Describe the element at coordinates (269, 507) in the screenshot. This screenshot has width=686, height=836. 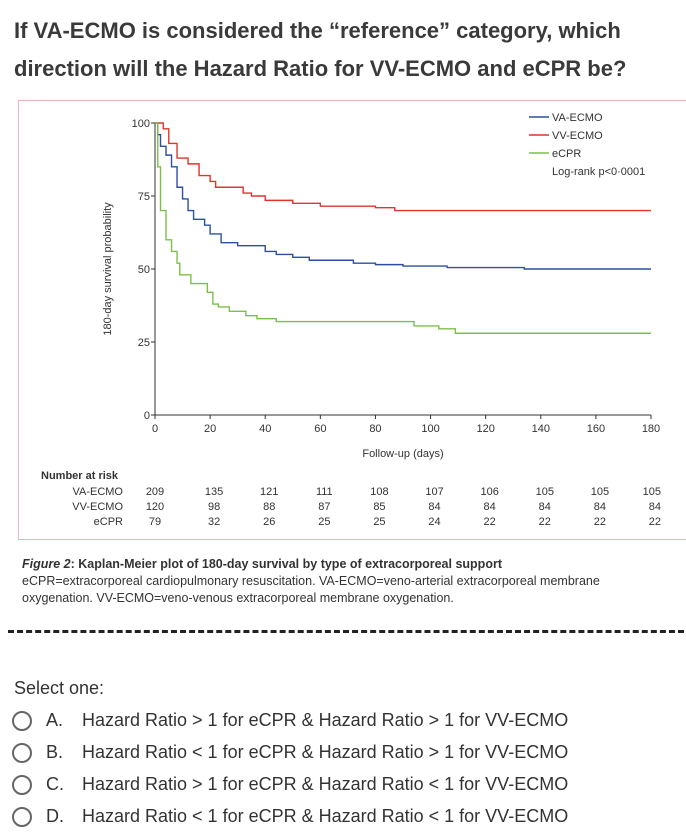
I see `risk-value: 88` at that location.